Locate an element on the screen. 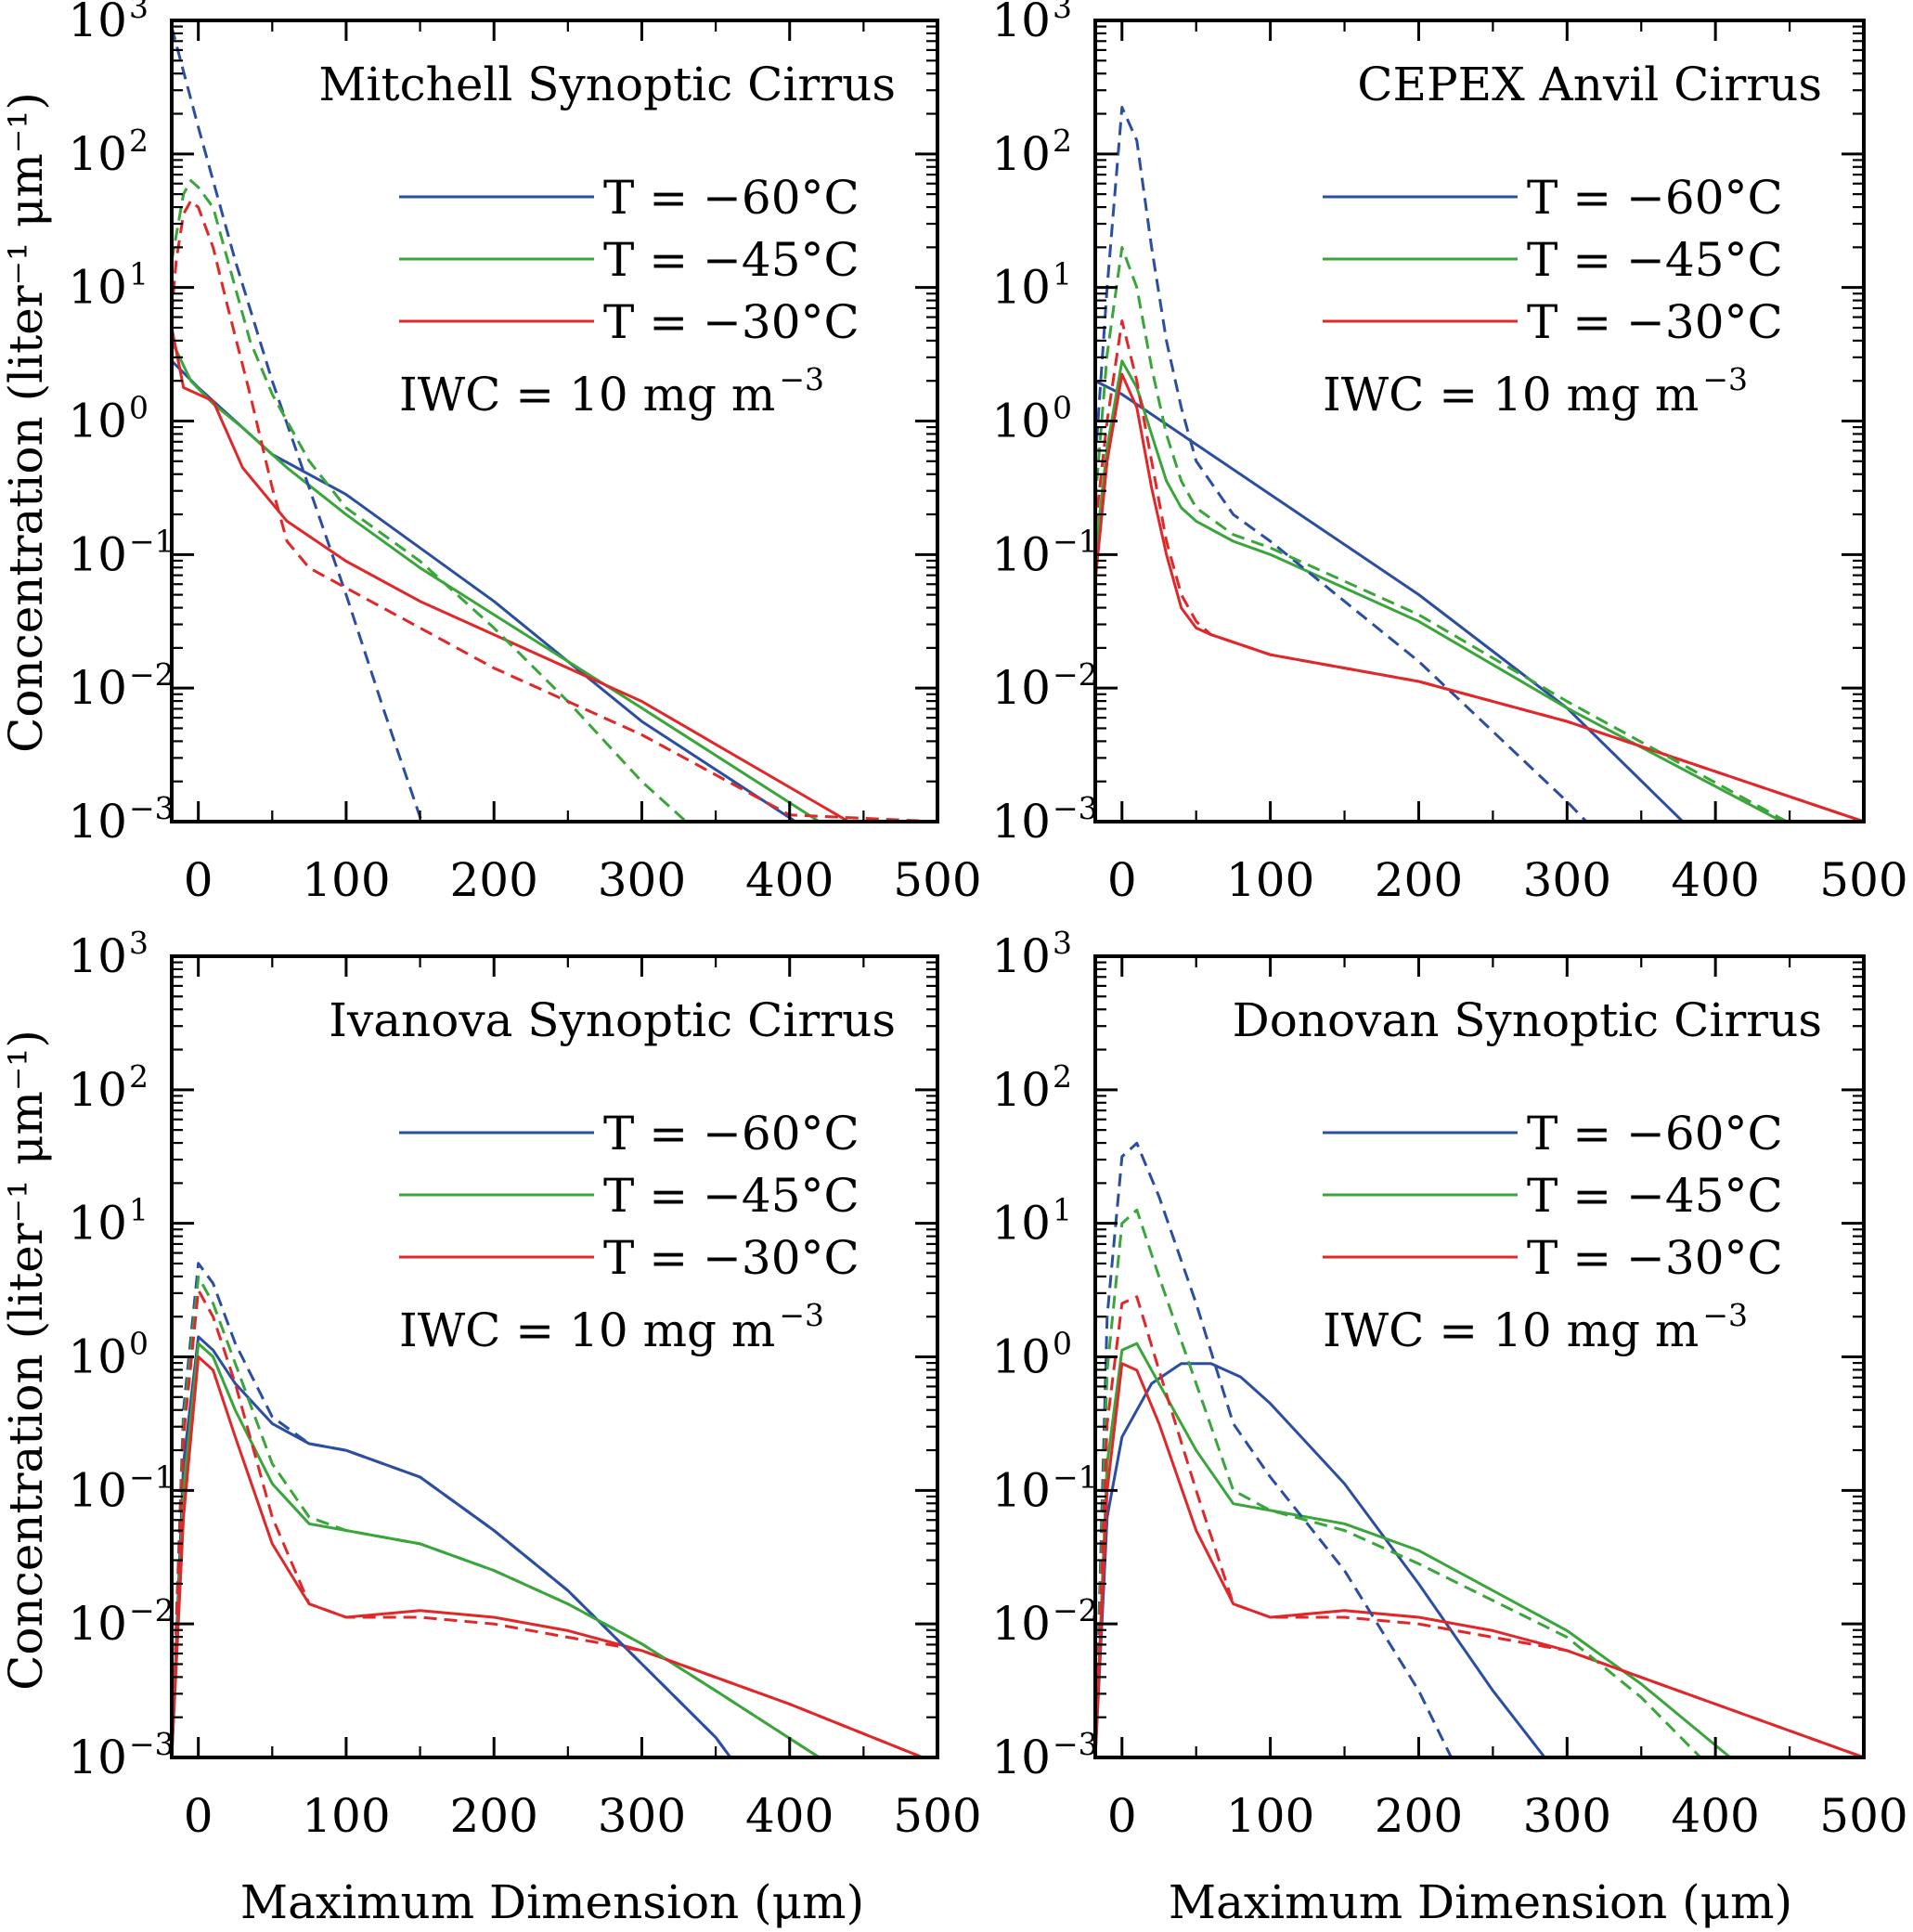 The image size is (1913, 1932). panel-title: Donovan Synoptic Cirrus is located at coordinates (1527, 1020).